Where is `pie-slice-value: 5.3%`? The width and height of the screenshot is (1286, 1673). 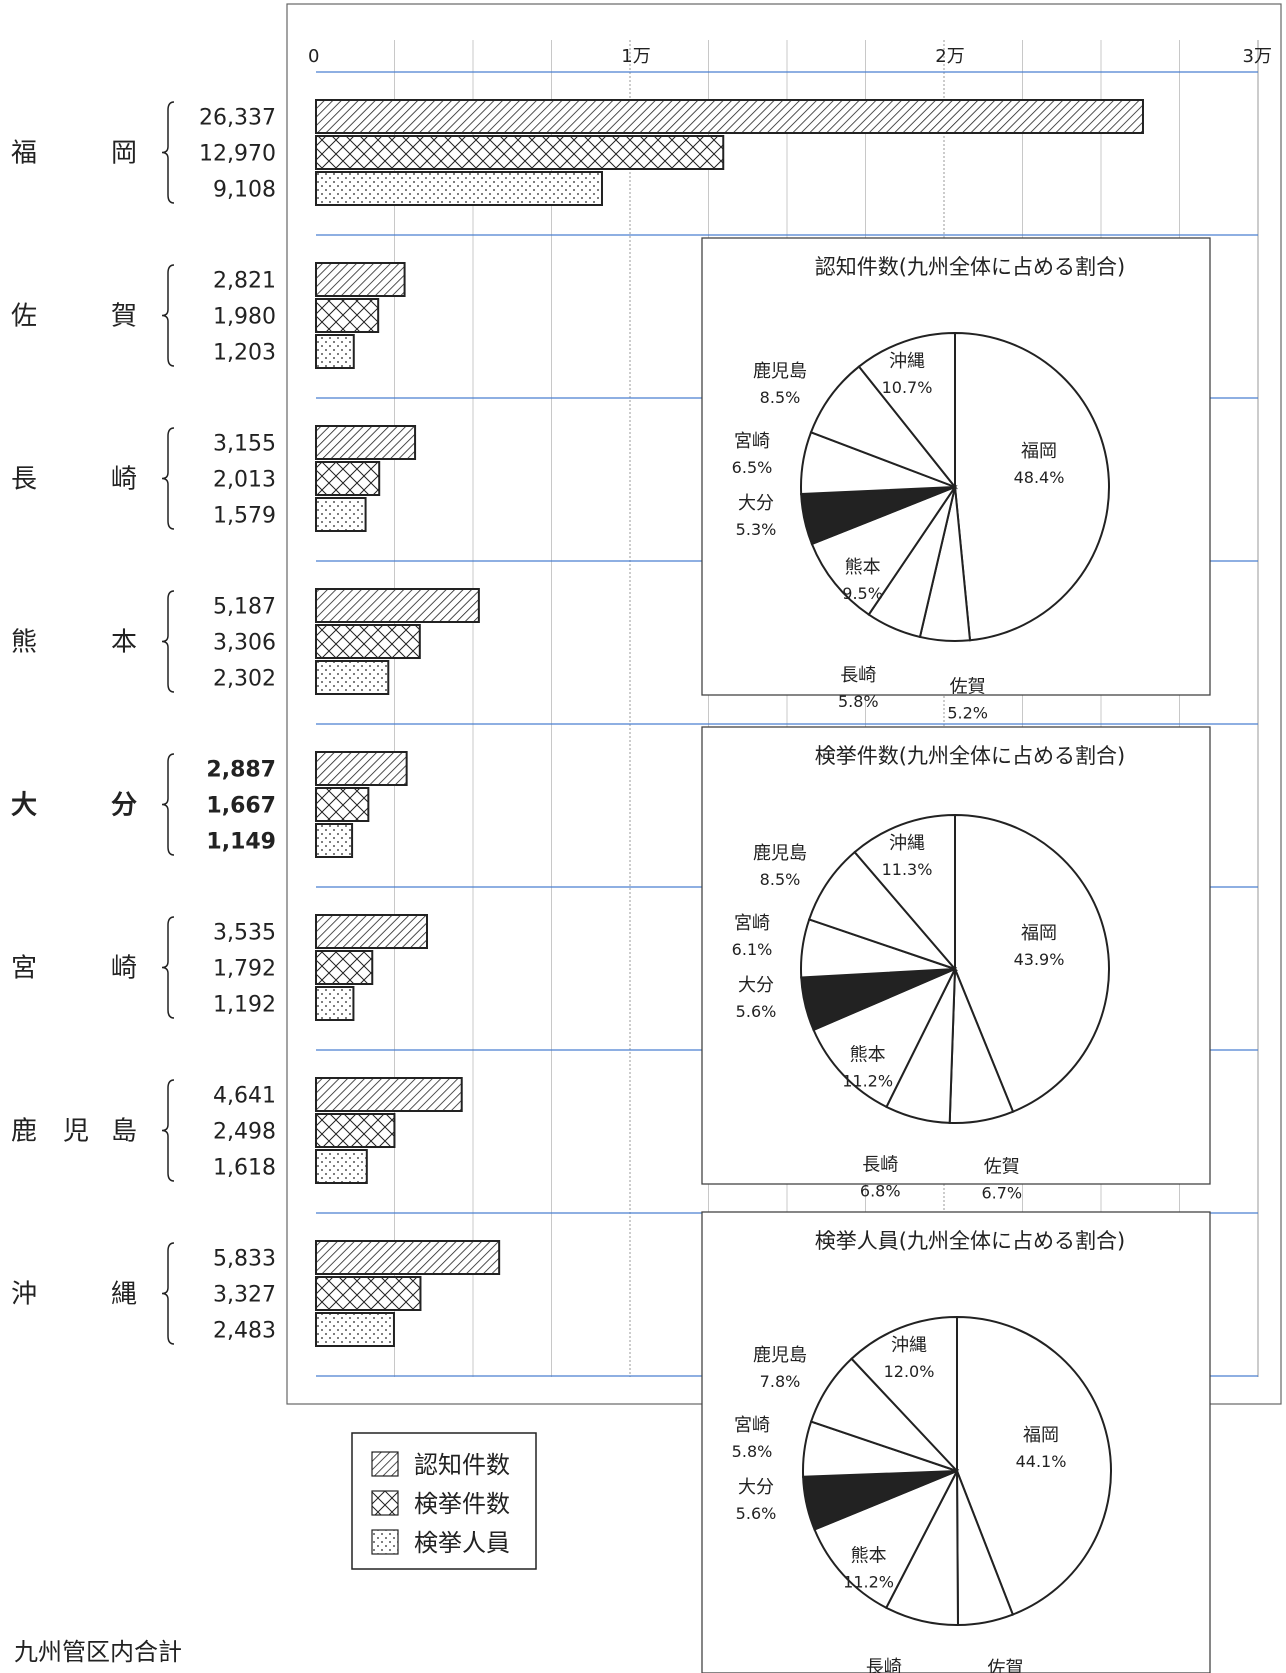
pie-slice-value: 5.3% is located at coordinates (756, 529).